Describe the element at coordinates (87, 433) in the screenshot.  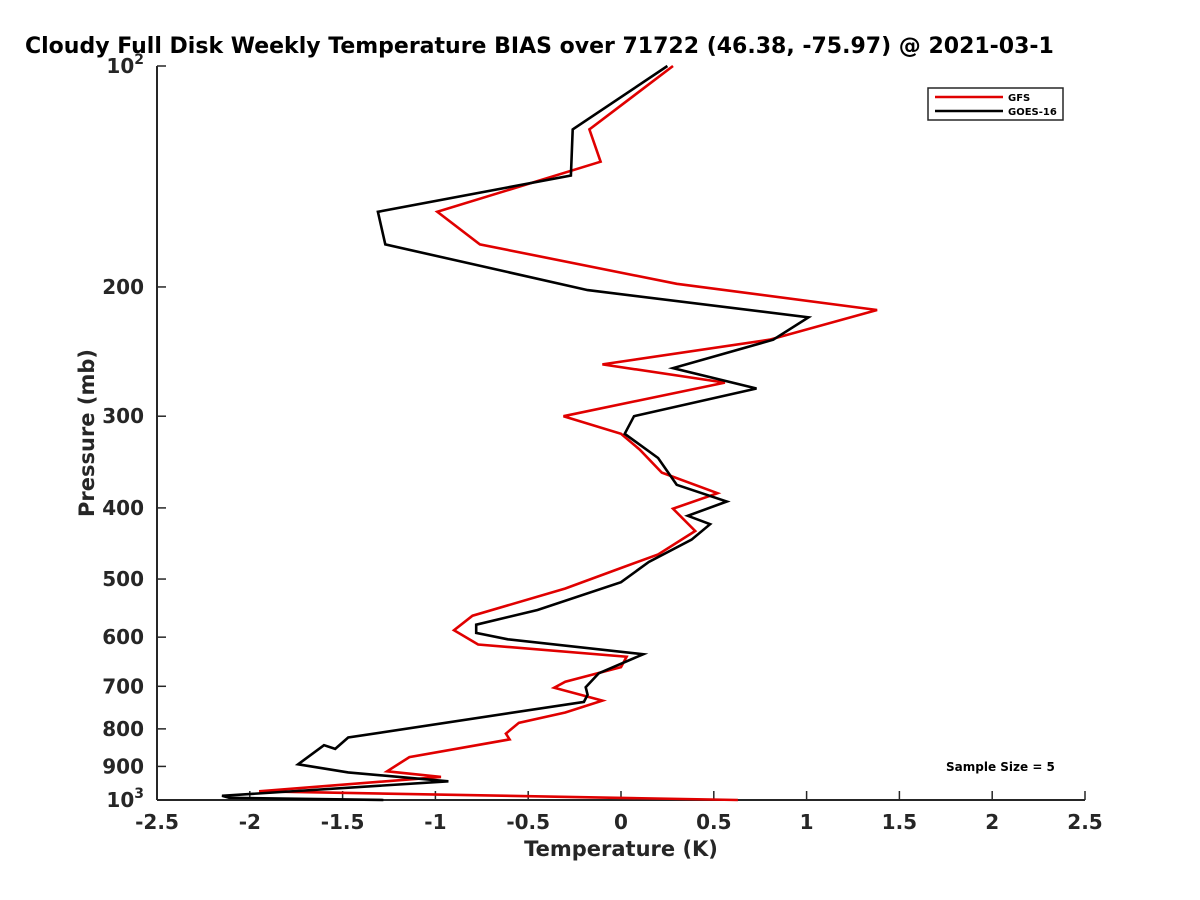
I see `y-axis-label: Pressure (mb)` at that location.